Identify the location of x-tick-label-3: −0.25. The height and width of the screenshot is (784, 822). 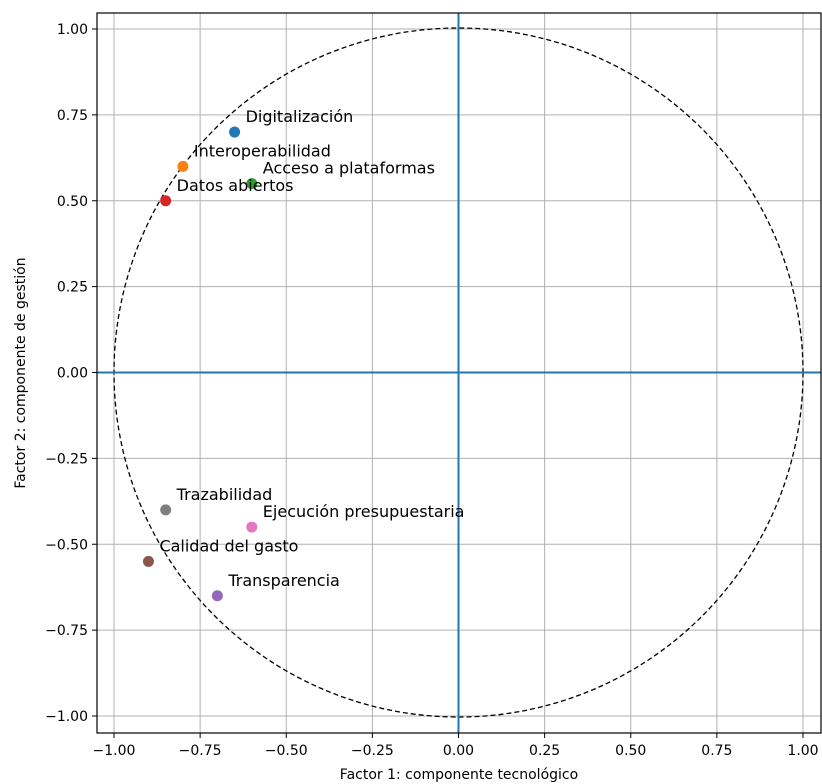
(372, 751).